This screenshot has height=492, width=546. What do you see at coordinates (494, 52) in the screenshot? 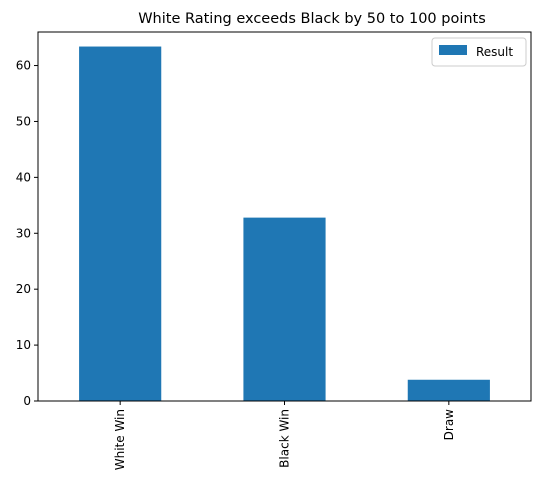
I see `legend-label-result: Result` at bounding box center [494, 52].